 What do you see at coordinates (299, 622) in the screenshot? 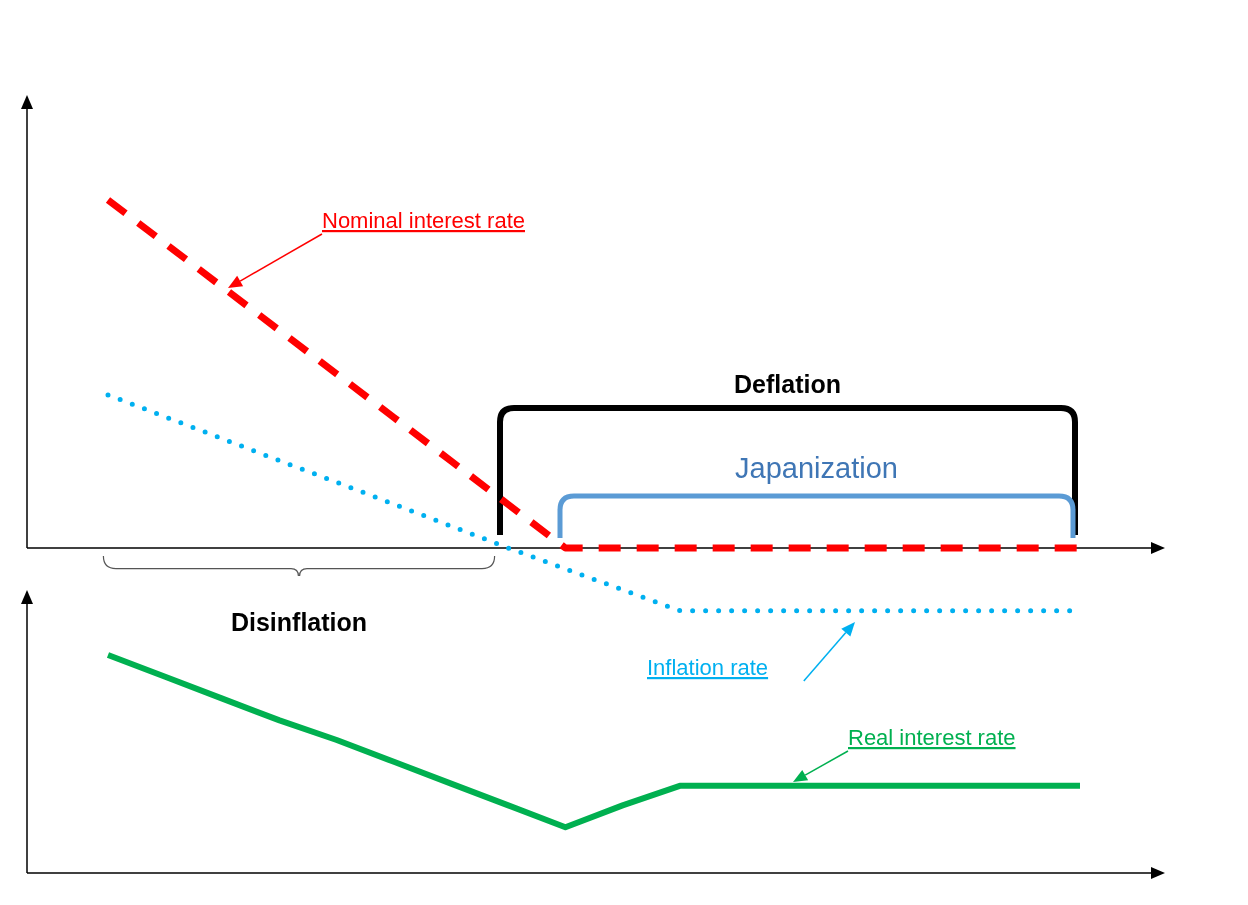
I see `annotation: Disinflation` at bounding box center [299, 622].